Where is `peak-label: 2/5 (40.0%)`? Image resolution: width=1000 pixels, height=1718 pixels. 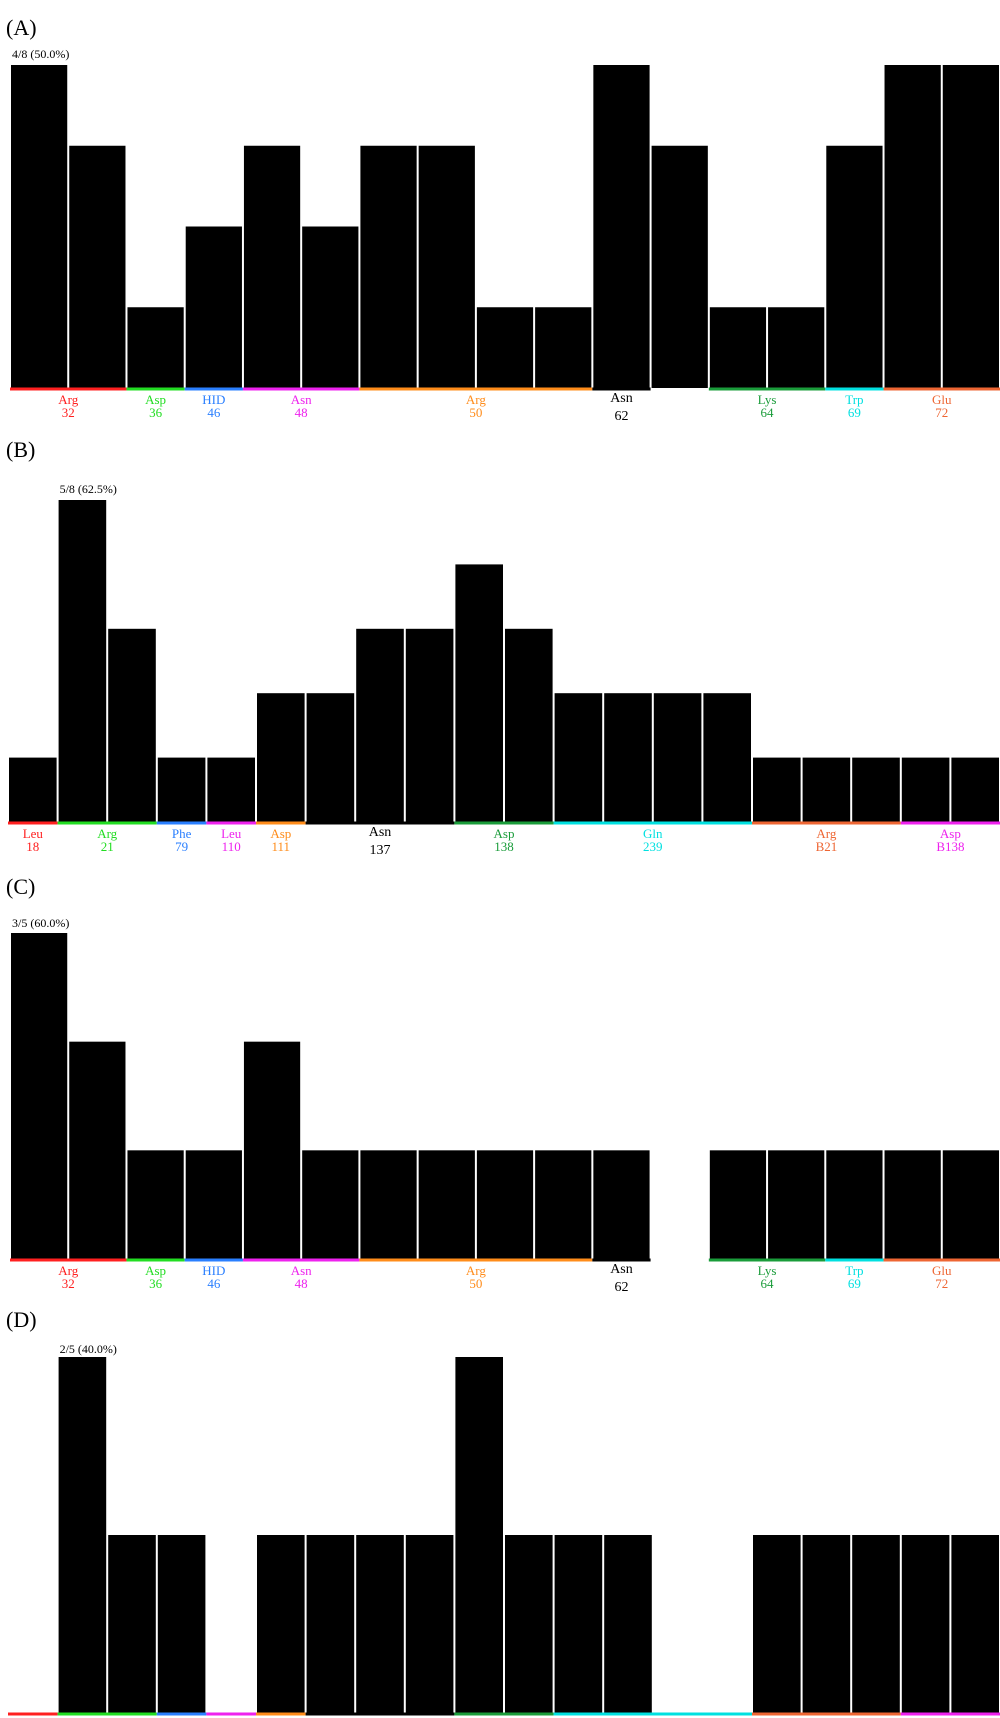 peak-label: 2/5 (40.0%) is located at coordinates (88, 1349).